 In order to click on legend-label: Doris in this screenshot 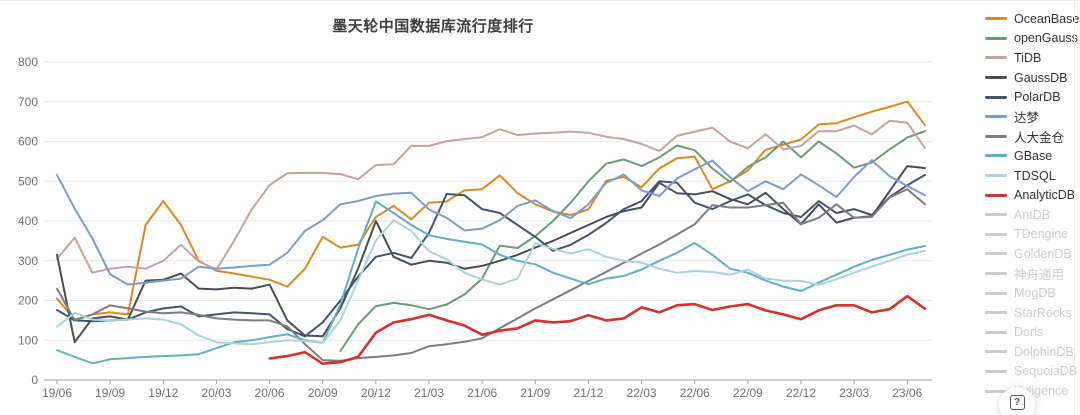, I will do `click(1029, 332)`.